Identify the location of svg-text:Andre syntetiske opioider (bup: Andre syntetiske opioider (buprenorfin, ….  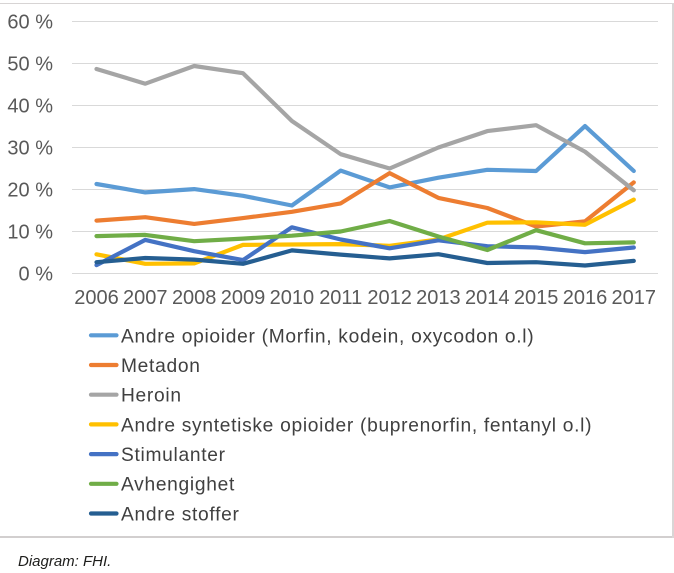
(356, 425).